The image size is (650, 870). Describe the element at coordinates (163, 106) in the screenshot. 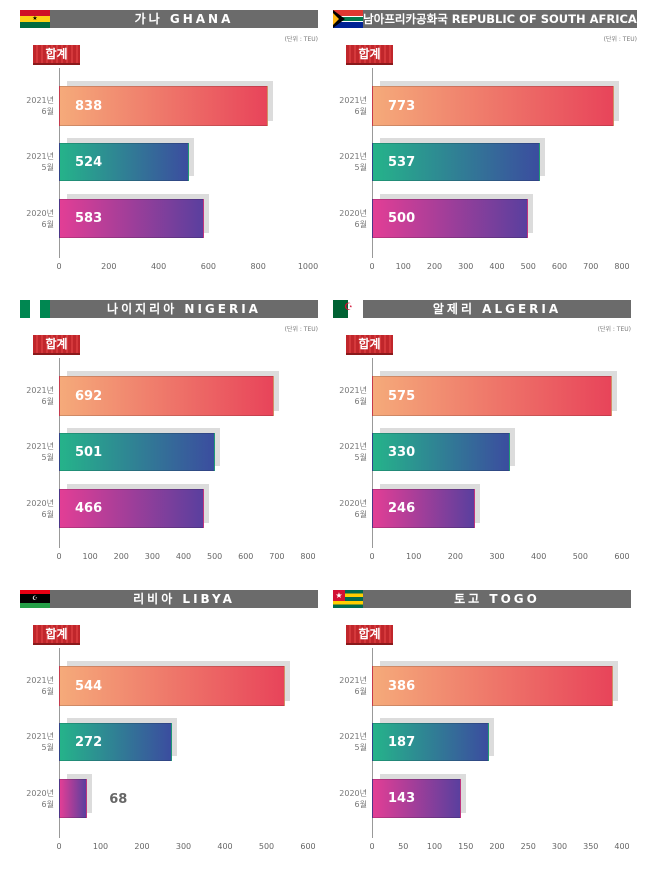

I see `bar: 838` at that location.